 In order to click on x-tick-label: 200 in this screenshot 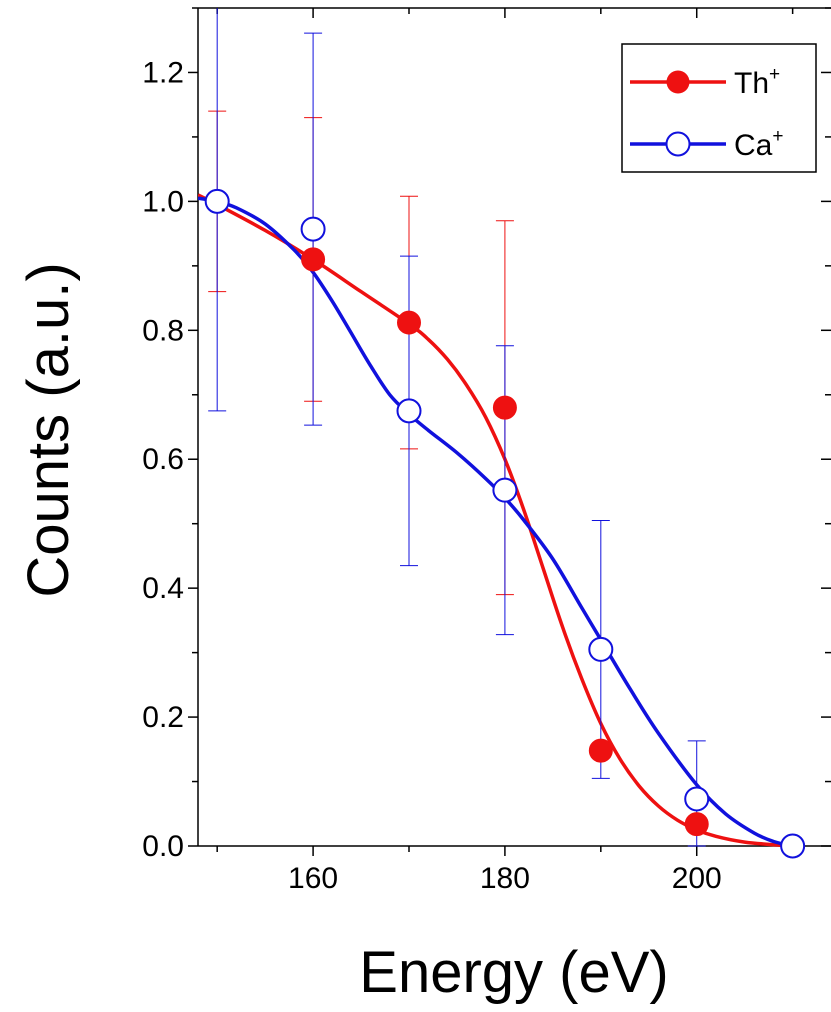, I will do `click(697, 878)`.